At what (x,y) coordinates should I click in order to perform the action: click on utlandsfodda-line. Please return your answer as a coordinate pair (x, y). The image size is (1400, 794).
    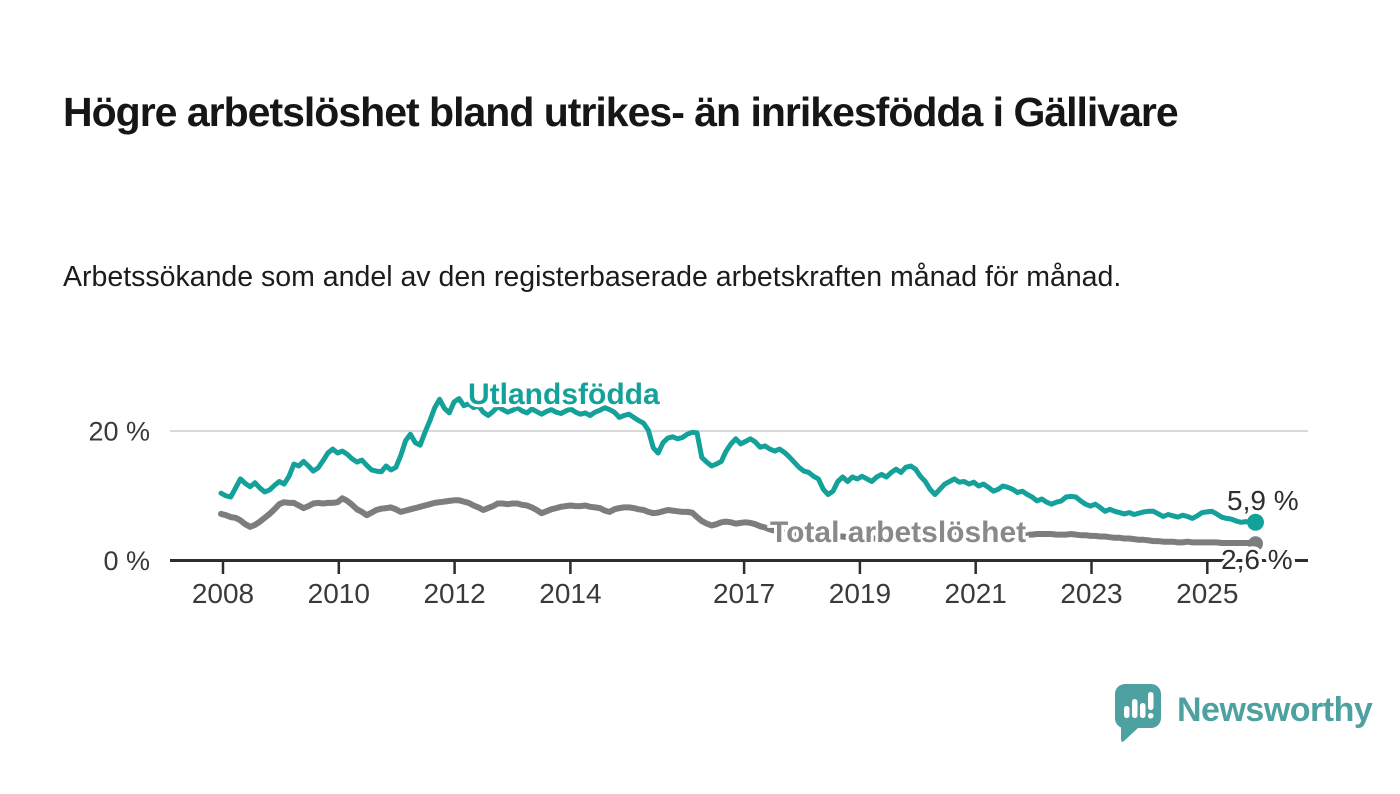
    Looking at the image, I should click on (738, 460).